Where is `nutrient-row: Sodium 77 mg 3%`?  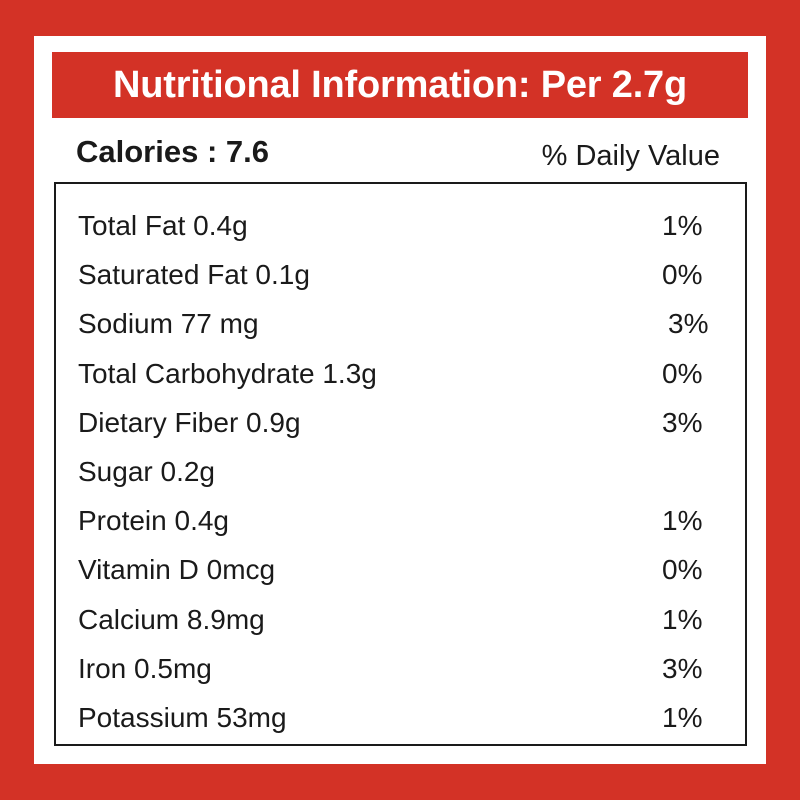
nutrient-row: Sodium 77 mg 3% is located at coordinates (400, 324).